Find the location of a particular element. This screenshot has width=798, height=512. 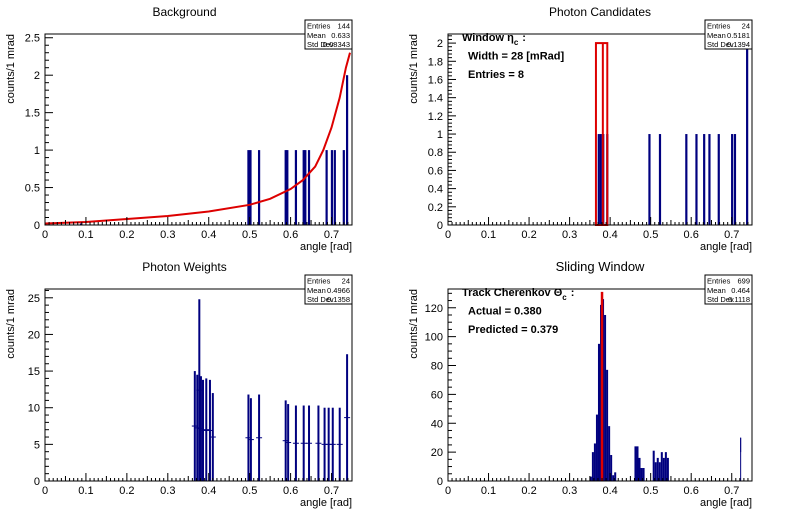

annotation-heading: Window ηc: is located at coordinates (494, 39).